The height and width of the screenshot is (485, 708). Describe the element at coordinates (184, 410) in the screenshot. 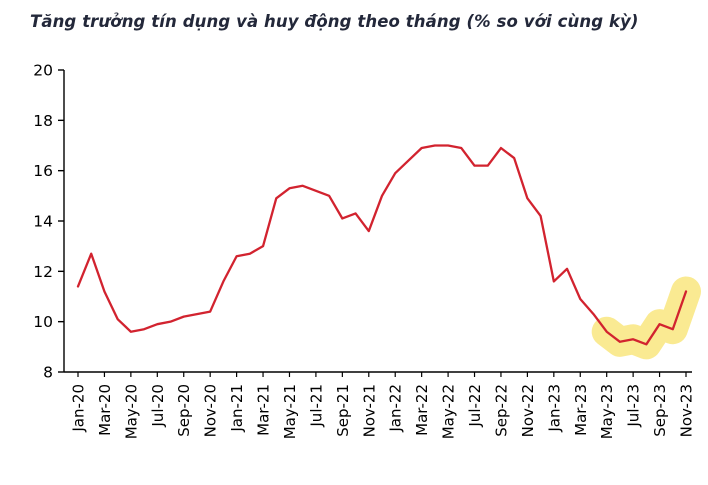

I see `x-axis-tick-label: Sep-20` at that location.